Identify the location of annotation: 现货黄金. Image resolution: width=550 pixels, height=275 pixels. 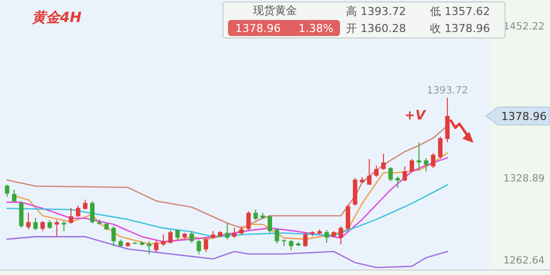
(275, 10).